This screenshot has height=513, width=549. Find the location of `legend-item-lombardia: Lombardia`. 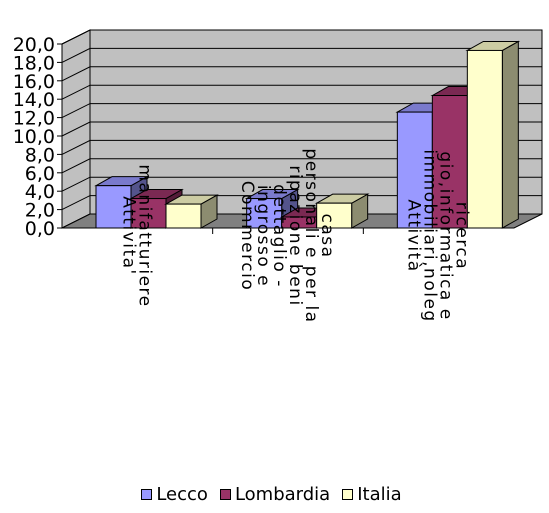

legend-item-lombardia: Lombardia is located at coordinates (275, 494).